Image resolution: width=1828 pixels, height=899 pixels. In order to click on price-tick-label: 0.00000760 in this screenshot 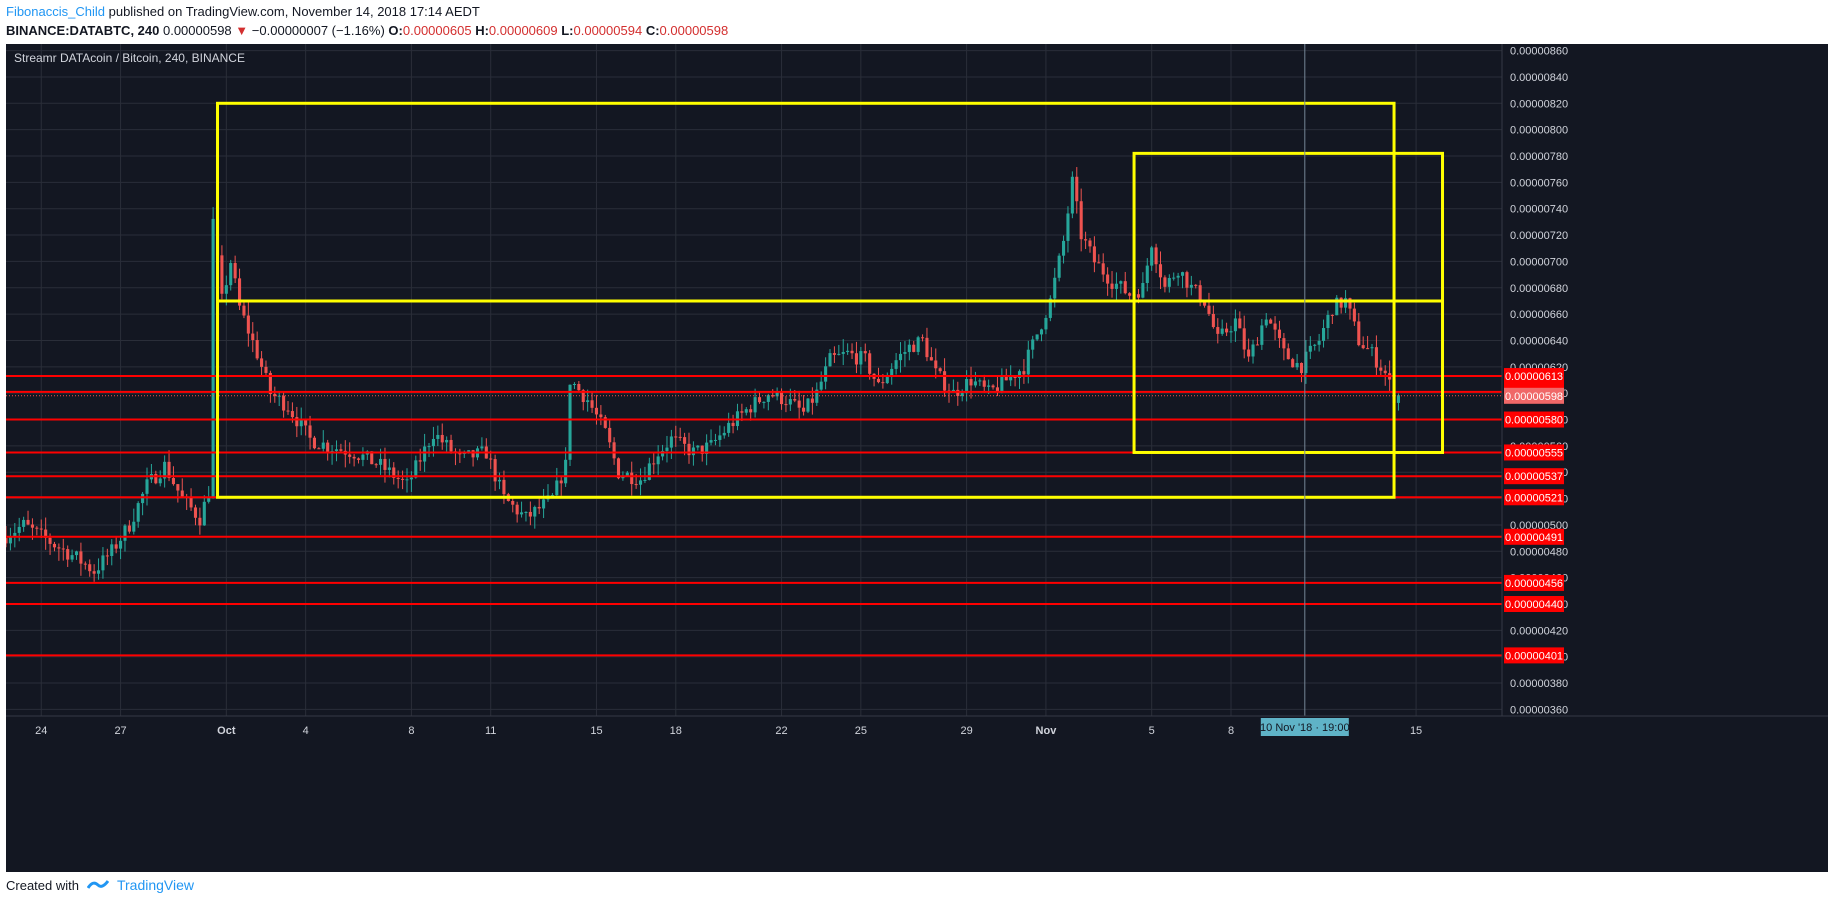, I will do `click(1539, 183)`.